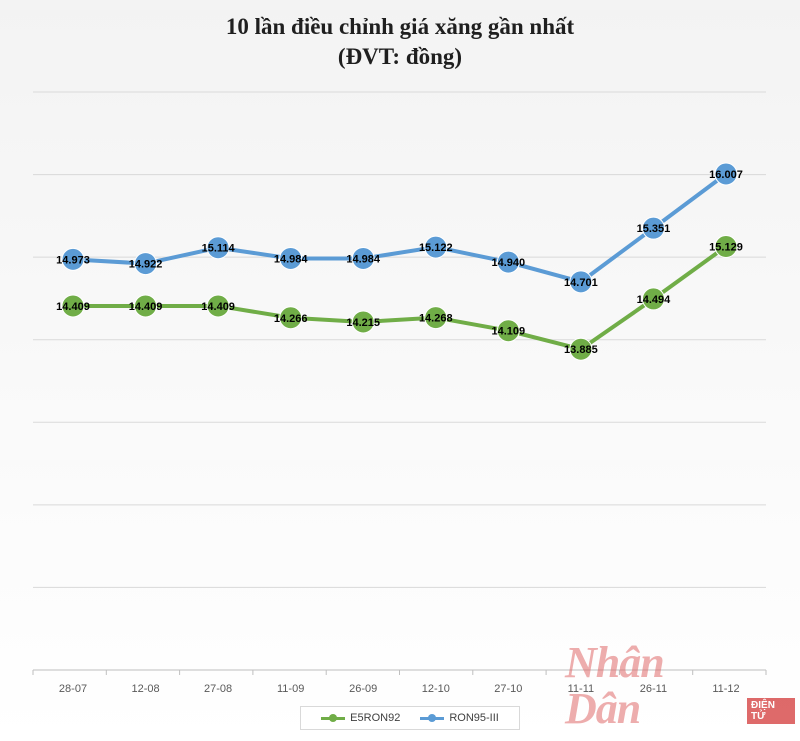 The image size is (800, 741). I want to click on legend-swatch-e5ron92, so click(333, 717).